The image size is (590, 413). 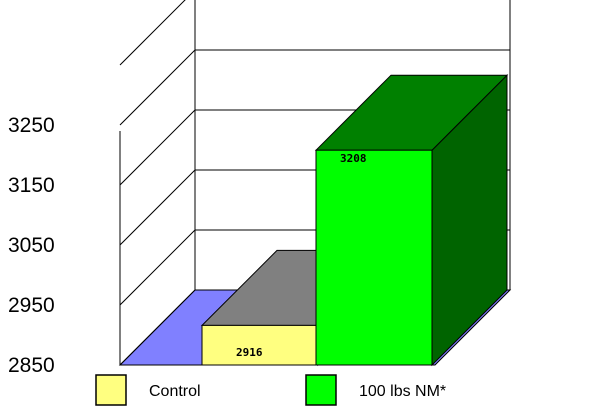 What do you see at coordinates (31, 365) in the screenshot?
I see `y-tick-label: 2850` at bounding box center [31, 365].